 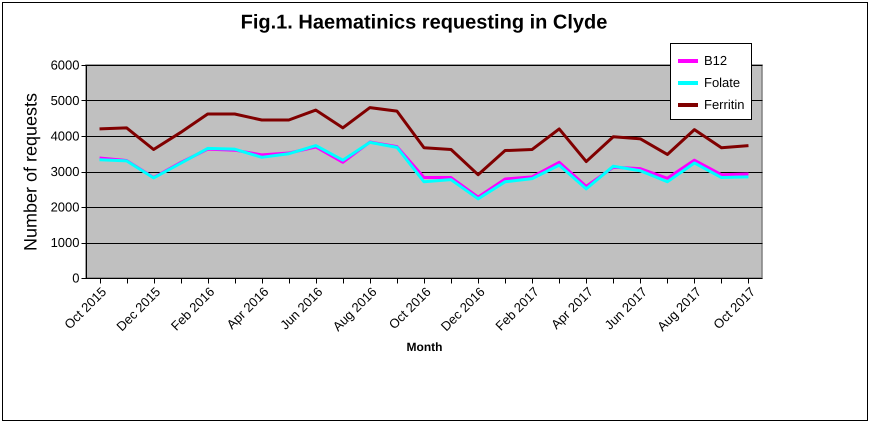 I want to click on chart-title: Fig.1. Haematinics requesting in Clyde, so click(x=424, y=23).